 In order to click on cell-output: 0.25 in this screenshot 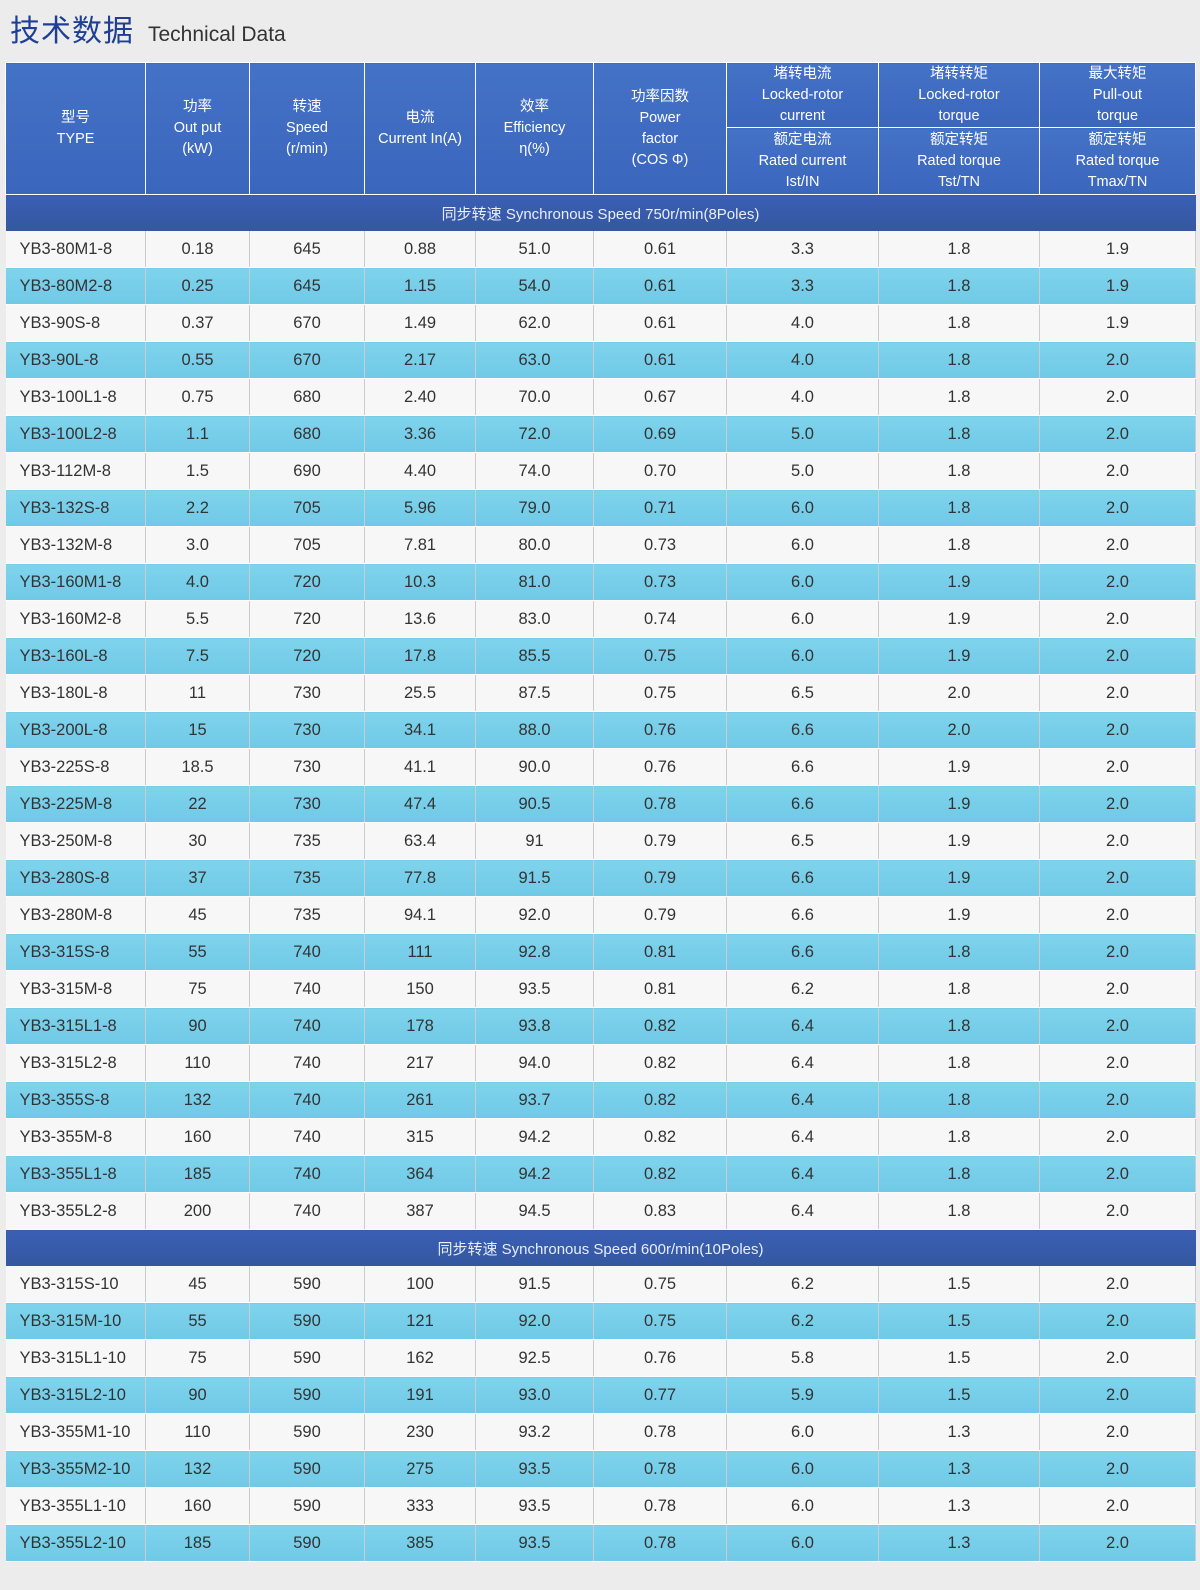, I will do `click(197, 286)`.